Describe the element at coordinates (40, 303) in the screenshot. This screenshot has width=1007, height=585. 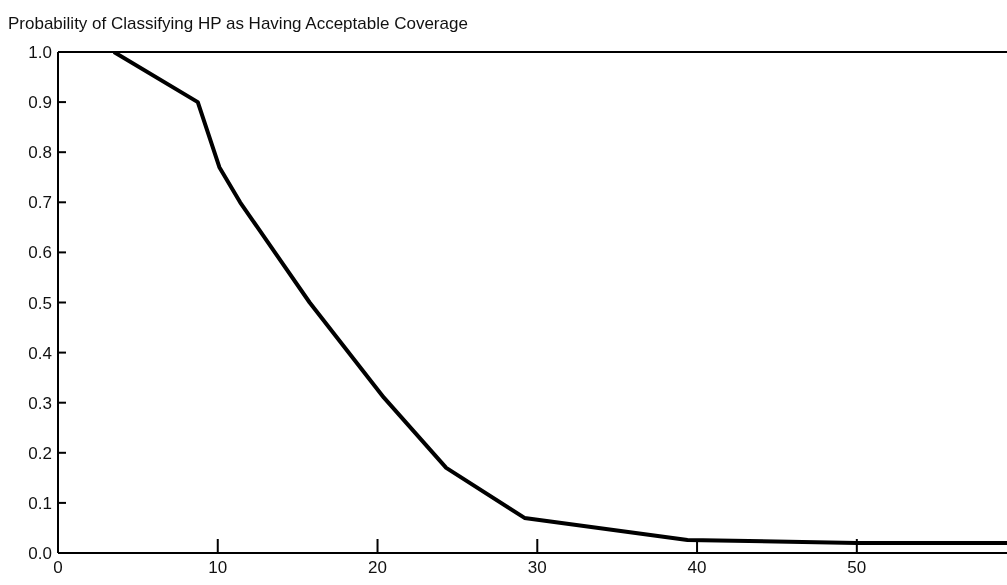
I see `y-tick-label: 0.5` at that location.